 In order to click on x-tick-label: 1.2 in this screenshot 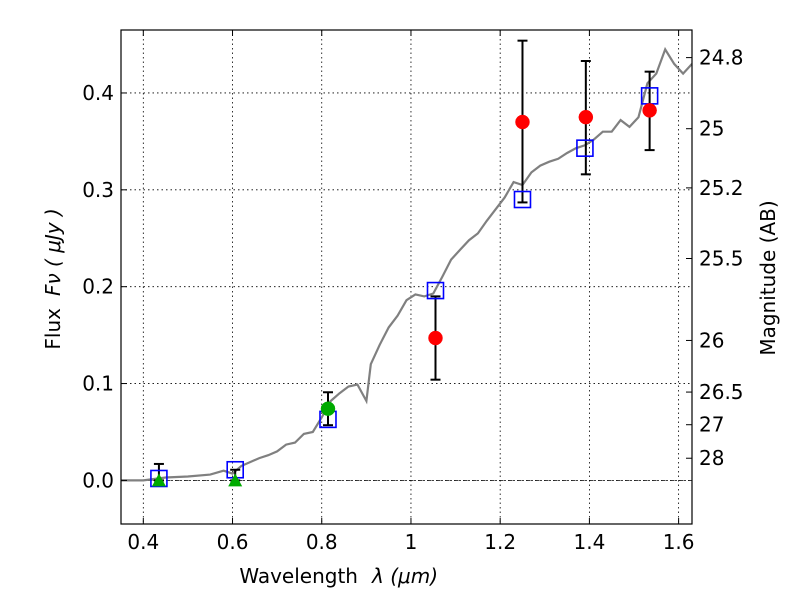, I will do `click(500, 542)`.